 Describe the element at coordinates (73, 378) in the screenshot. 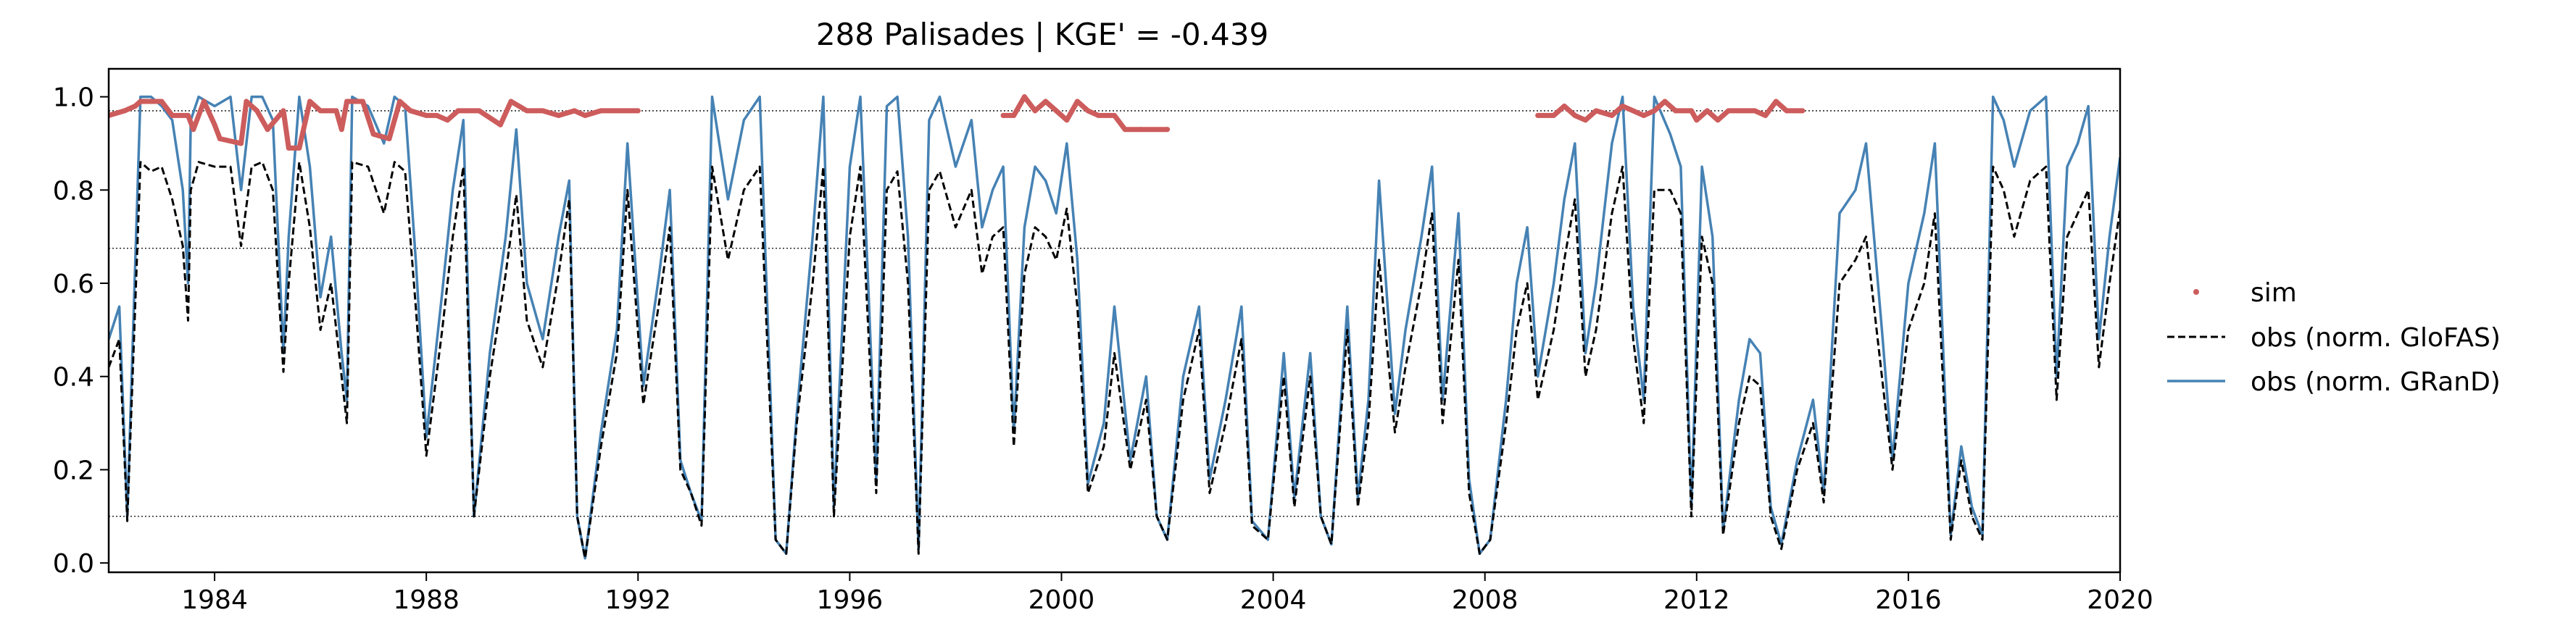

I see `y-tick-label: 0.4` at that location.